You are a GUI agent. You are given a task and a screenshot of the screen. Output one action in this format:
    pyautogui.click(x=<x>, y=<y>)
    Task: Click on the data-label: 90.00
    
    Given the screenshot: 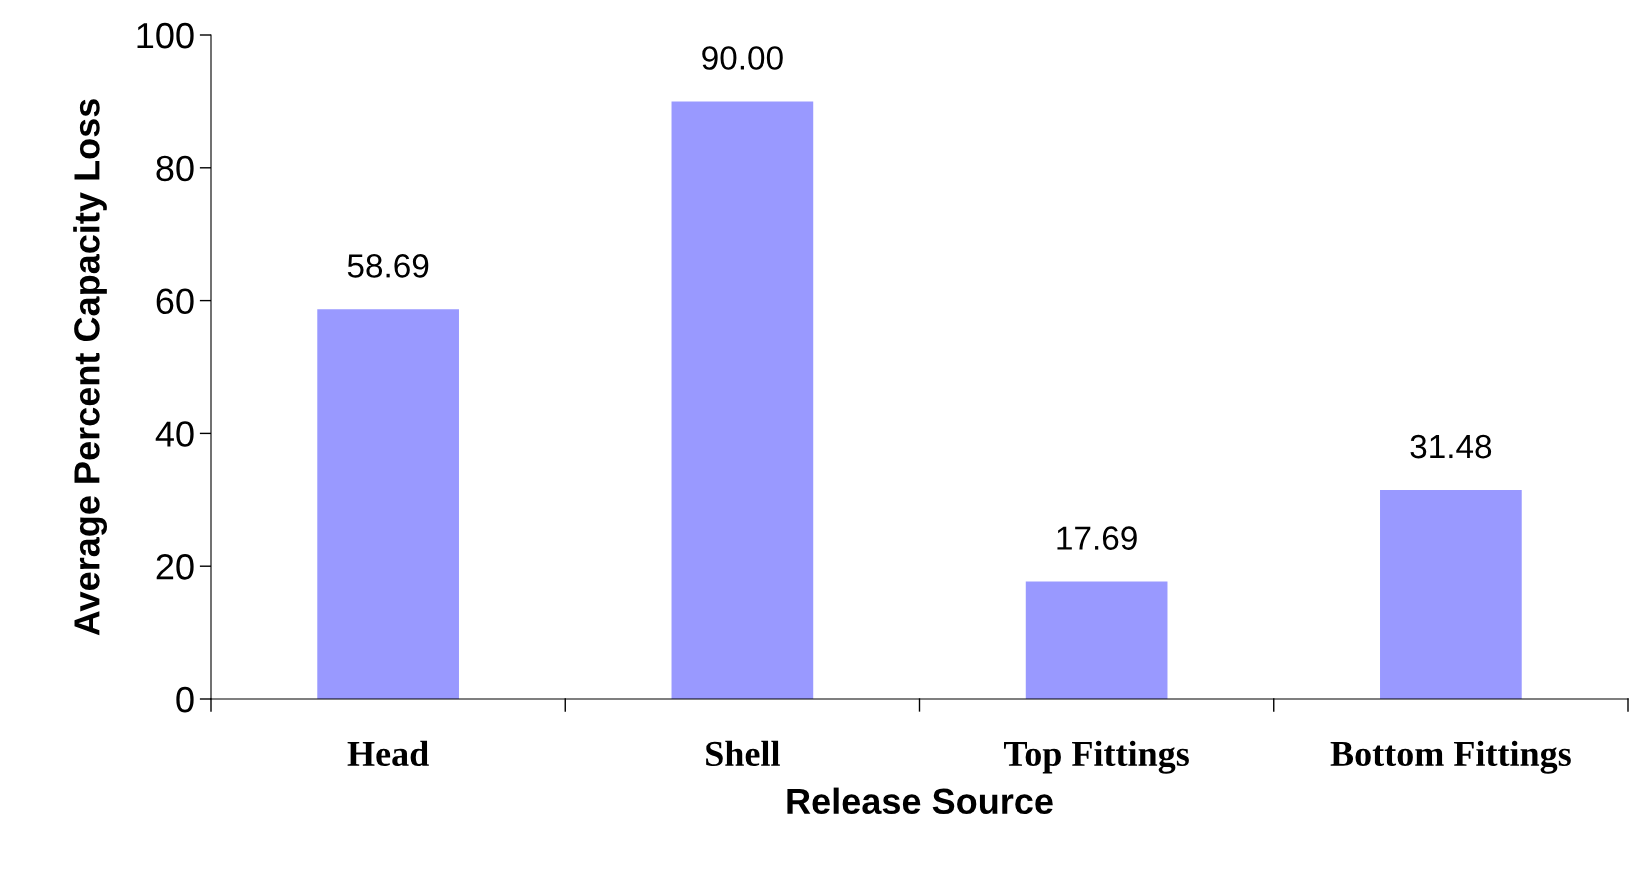 What is the action you would take?
    pyautogui.click(x=742, y=58)
    